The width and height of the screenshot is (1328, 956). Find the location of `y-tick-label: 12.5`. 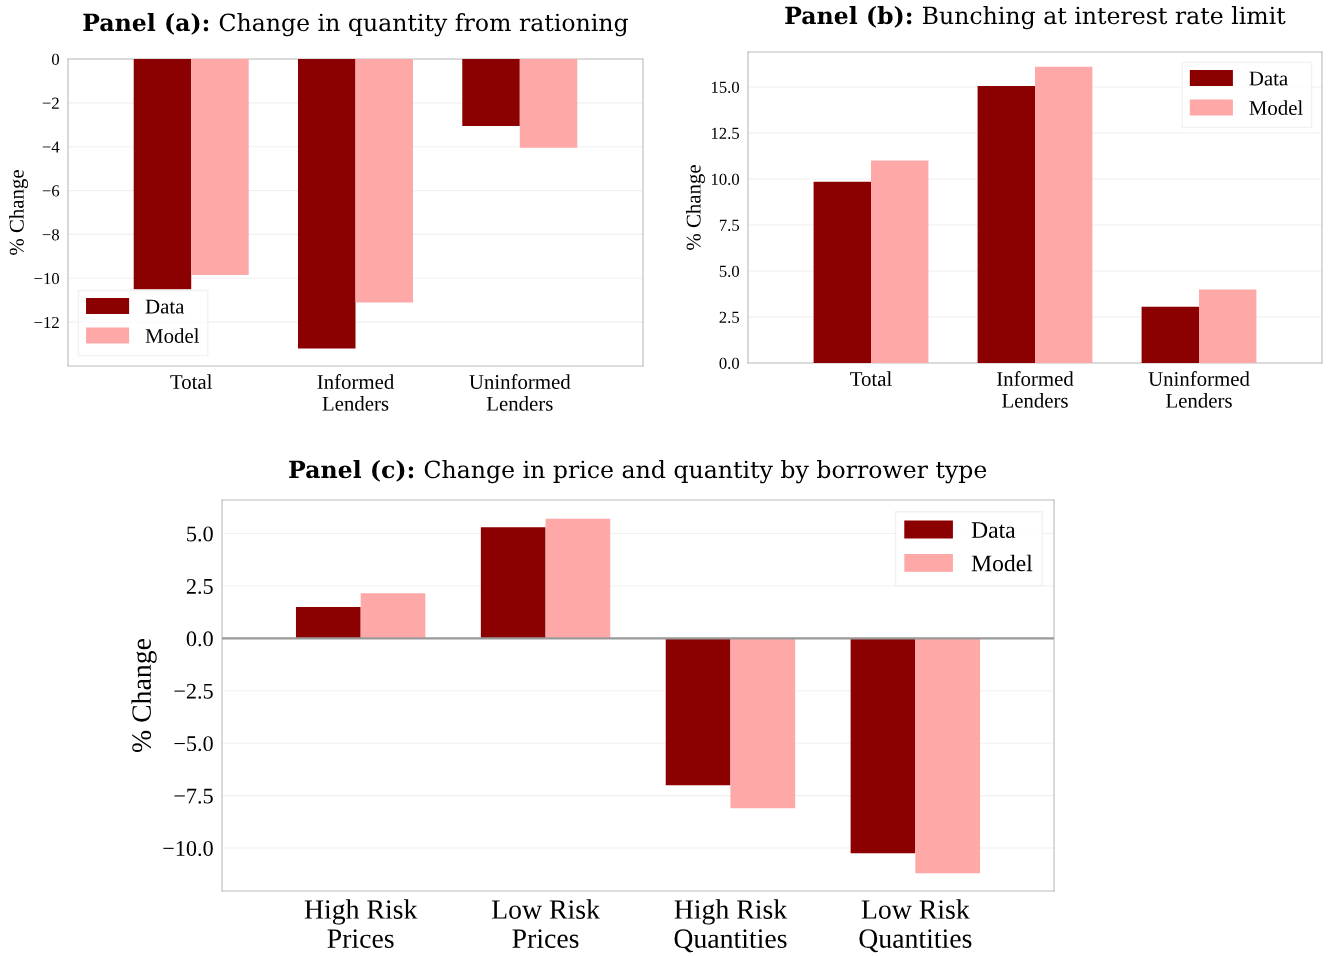

y-tick-label: 12.5 is located at coordinates (725, 133).